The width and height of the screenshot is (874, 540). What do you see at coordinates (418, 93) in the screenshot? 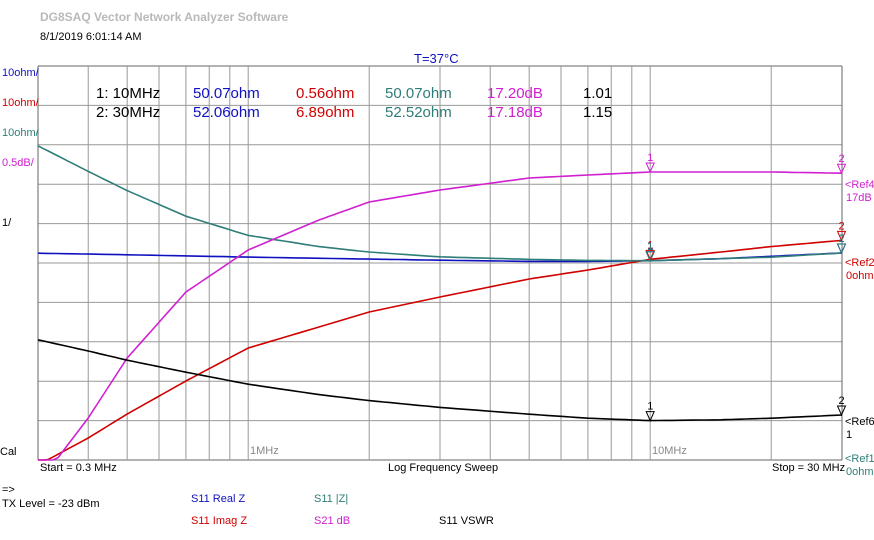
I see `marker-1-absz: 50.07ohm` at bounding box center [418, 93].